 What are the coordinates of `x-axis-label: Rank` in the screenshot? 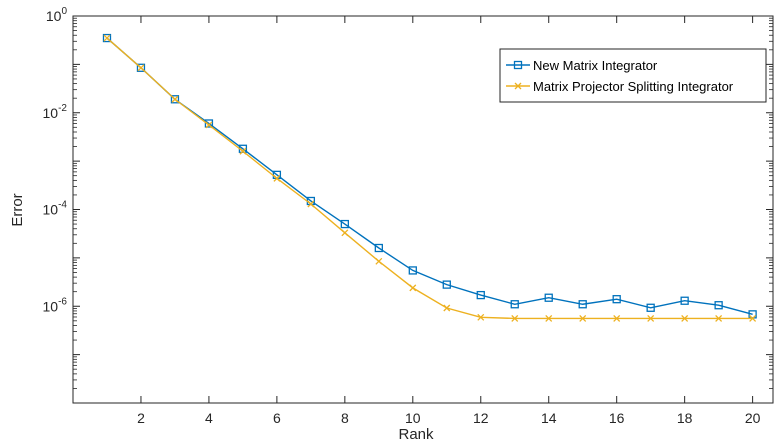 It's located at (416, 434).